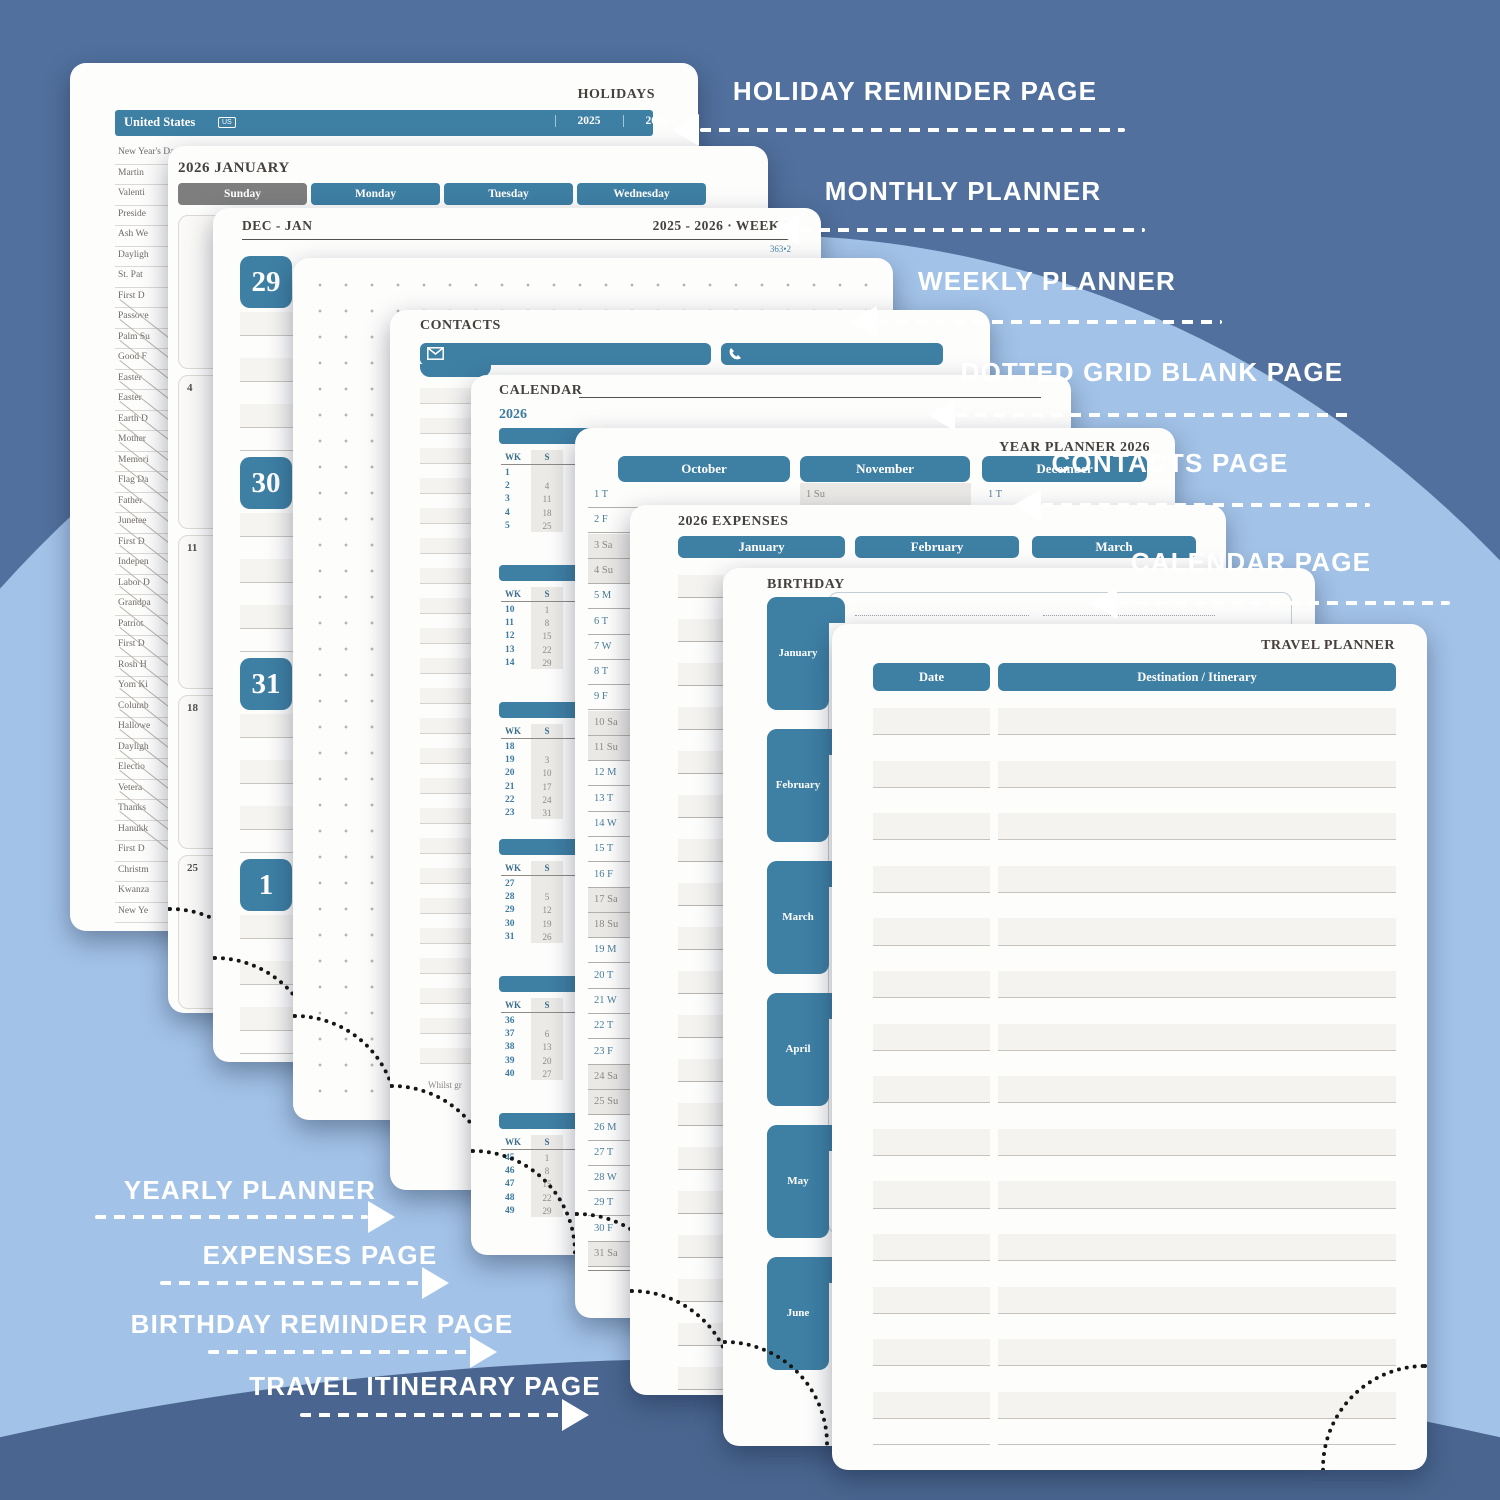 The image size is (1500, 1500). I want to click on year-day-row: 5 M, so click(623, 597).